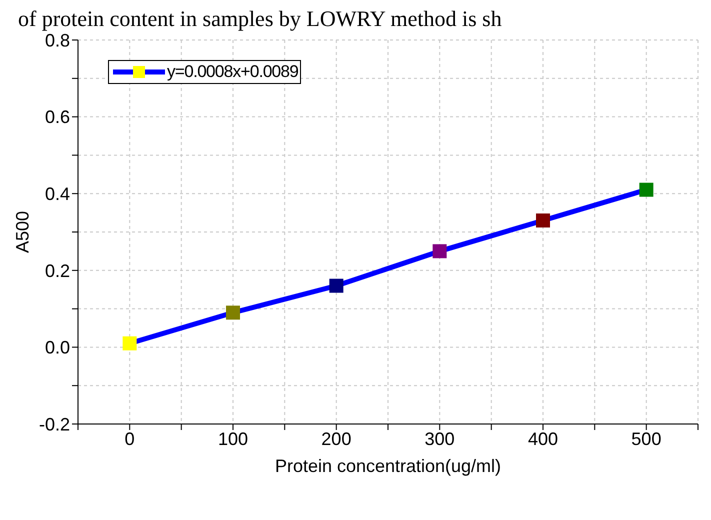  What do you see at coordinates (57, 40) in the screenshot?
I see `y-tick-label: 0.8` at bounding box center [57, 40].